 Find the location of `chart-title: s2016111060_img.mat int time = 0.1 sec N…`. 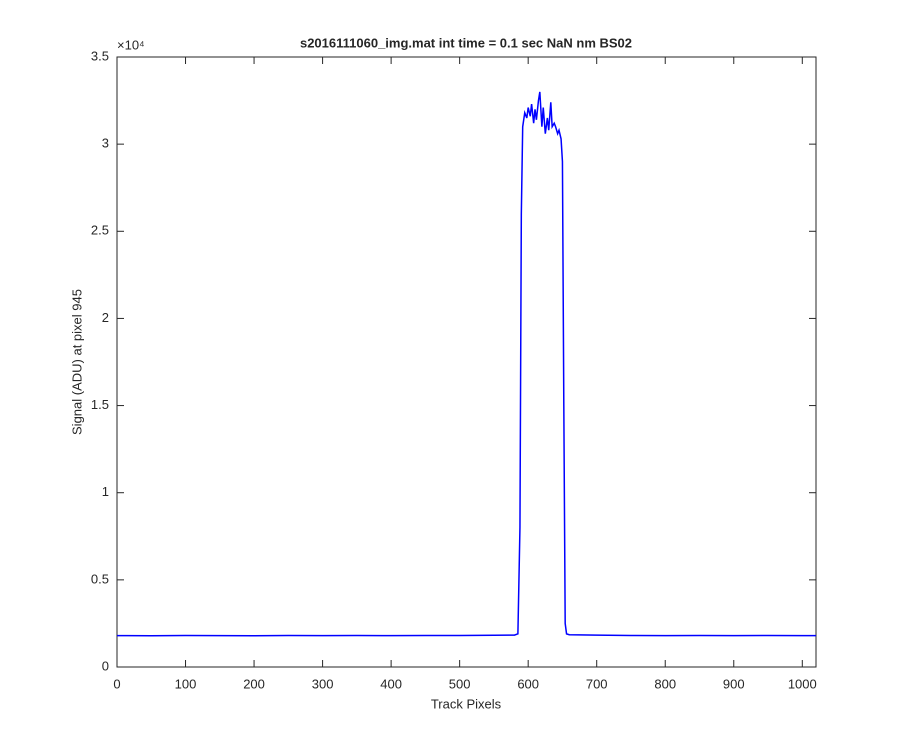

chart-title: s2016111060_img.mat int time = 0.1 sec N… is located at coordinates (466, 42).